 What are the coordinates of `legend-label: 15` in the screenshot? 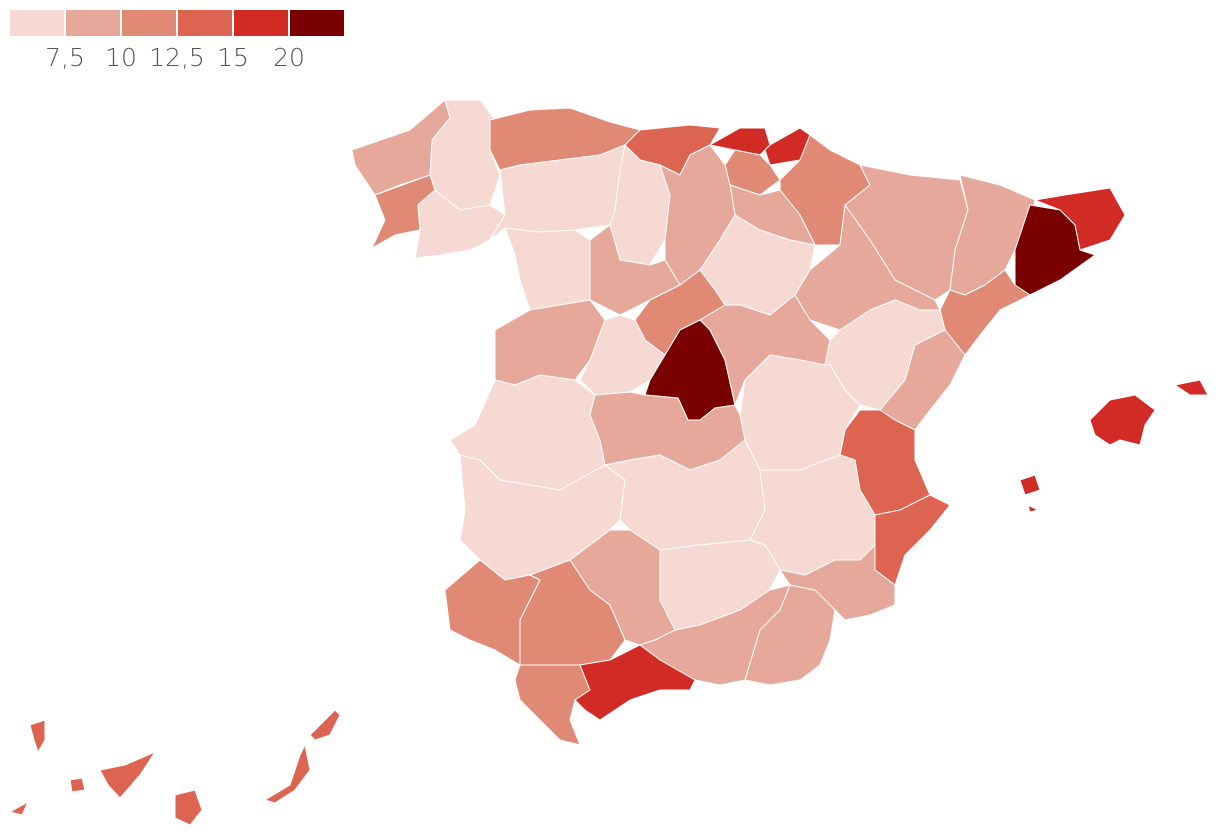 It's located at (233, 57).